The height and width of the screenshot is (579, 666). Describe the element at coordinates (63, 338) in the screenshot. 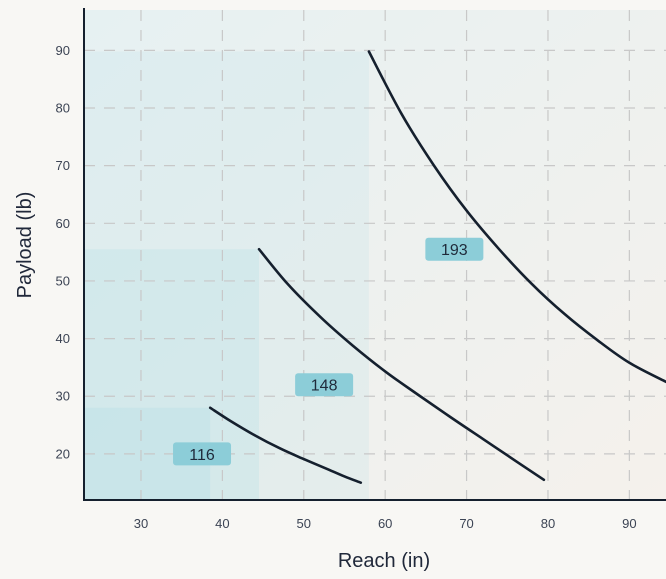

I see `y-tick-label-40: 40` at that location.